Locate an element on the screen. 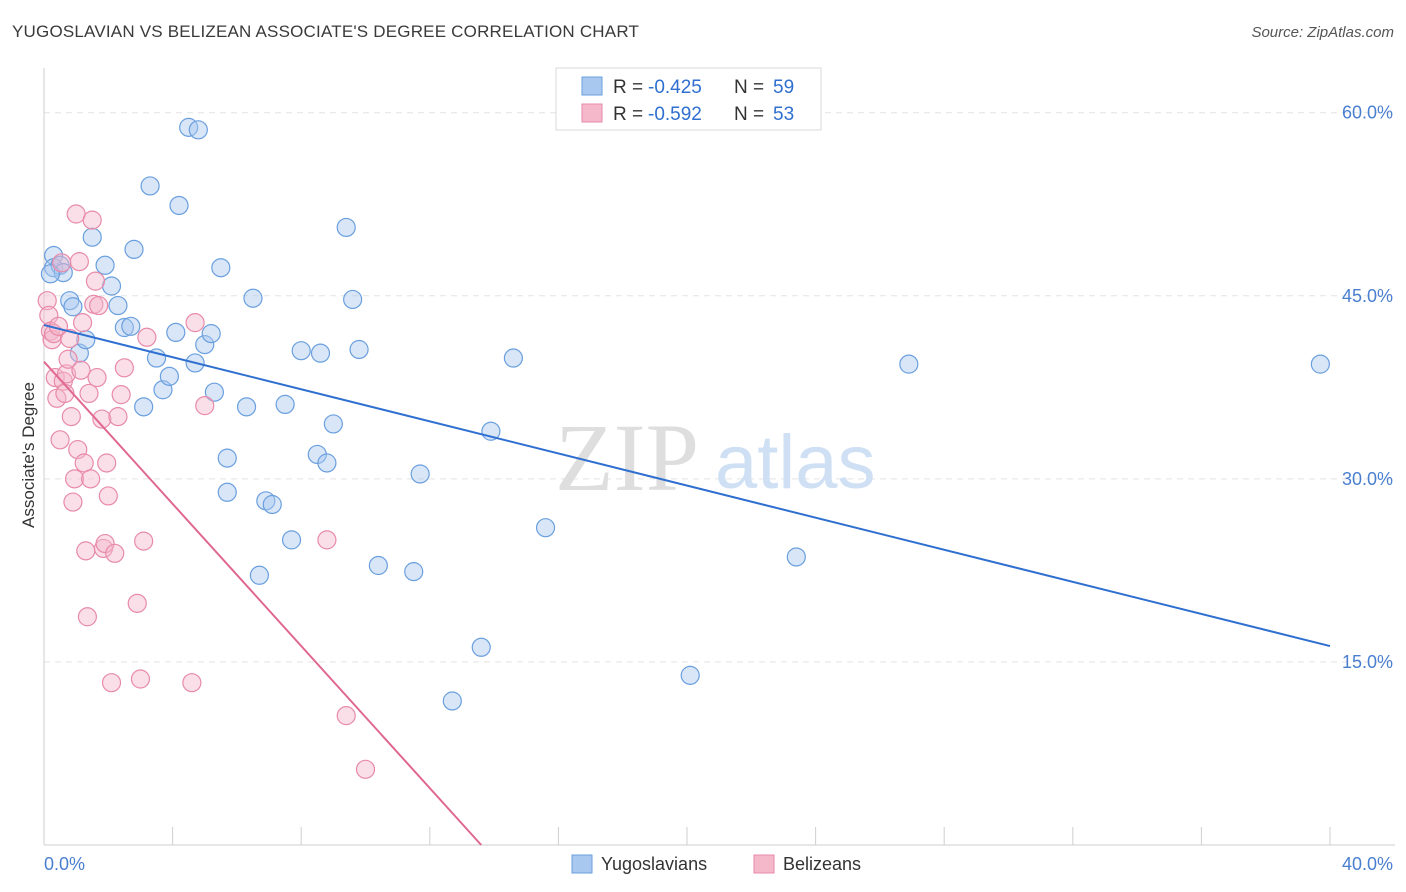  y-tick-label-2: 45.0% is located at coordinates (1367, 296).